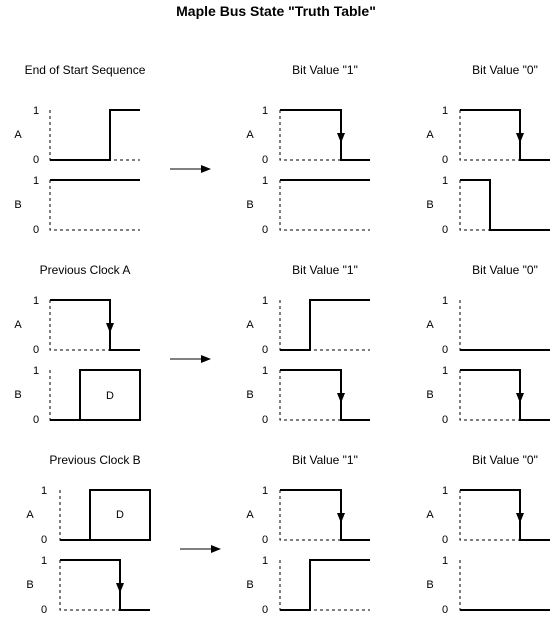  I want to click on input-waveform-pair: 1 0 A D 1 0 B, so click(88, 550).